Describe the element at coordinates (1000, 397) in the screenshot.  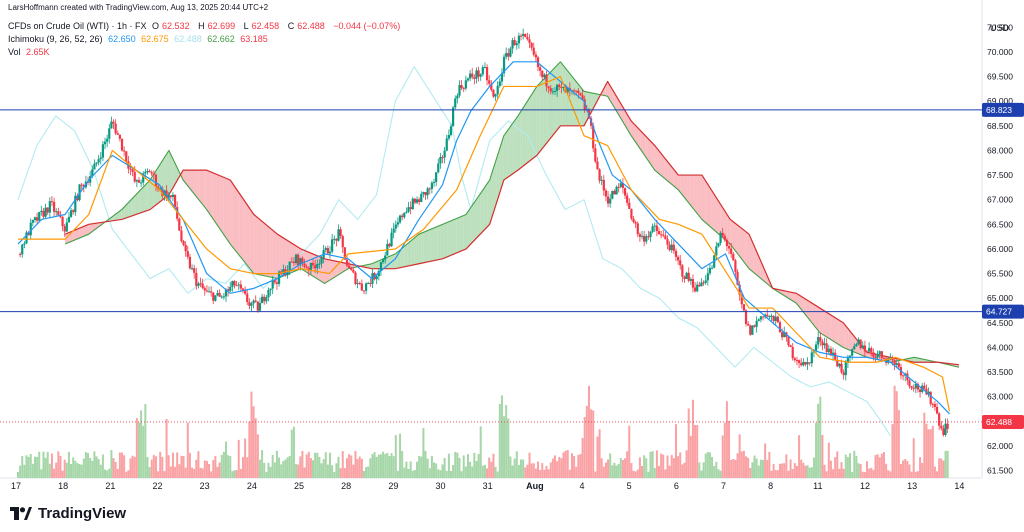
I see `y-tick-label: 63.000` at that location.